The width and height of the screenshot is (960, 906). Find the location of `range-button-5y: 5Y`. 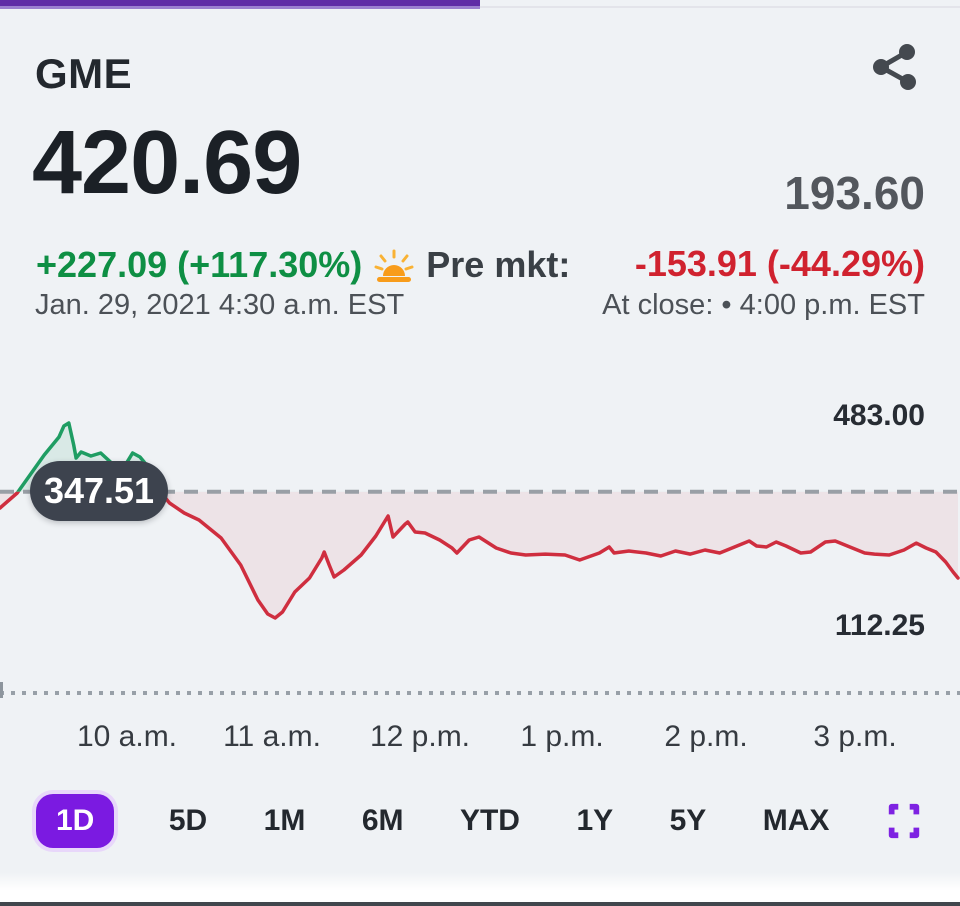

range-button-5y: 5Y is located at coordinates (688, 820).